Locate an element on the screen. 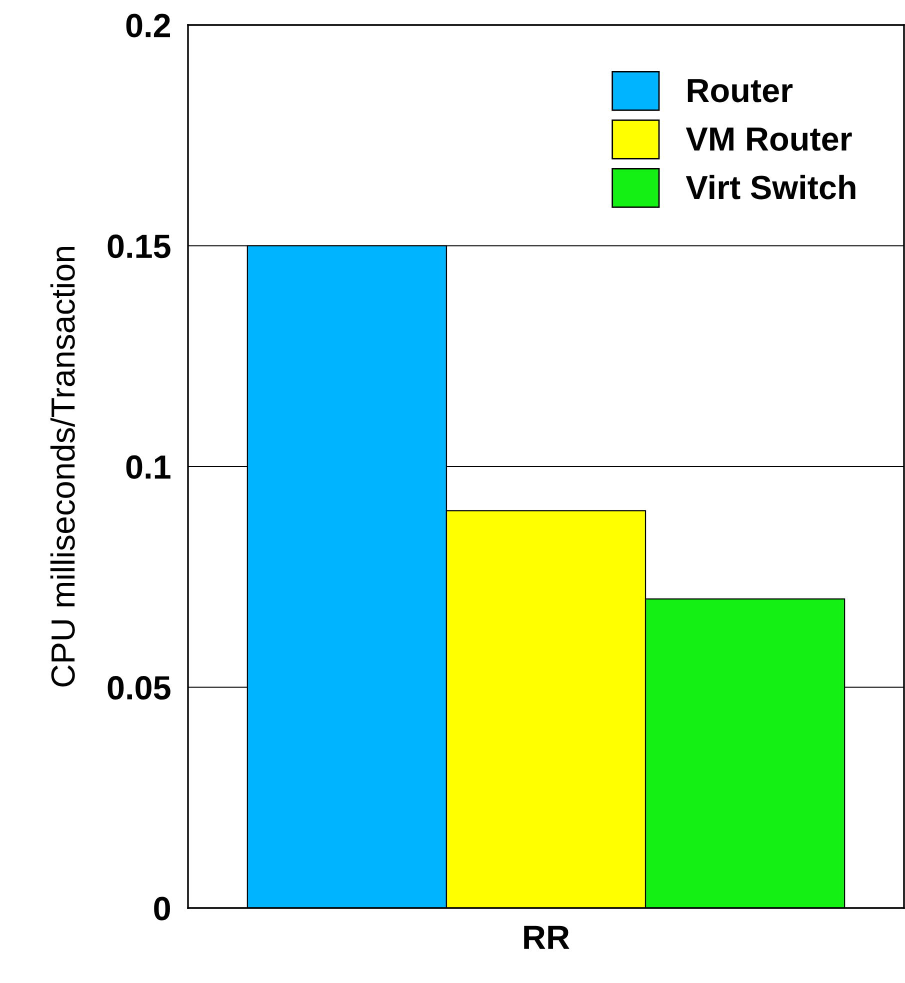 Image resolution: width=905 pixels, height=983 pixels. y-tick-label: 0.15 is located at coordinates (139, 246).